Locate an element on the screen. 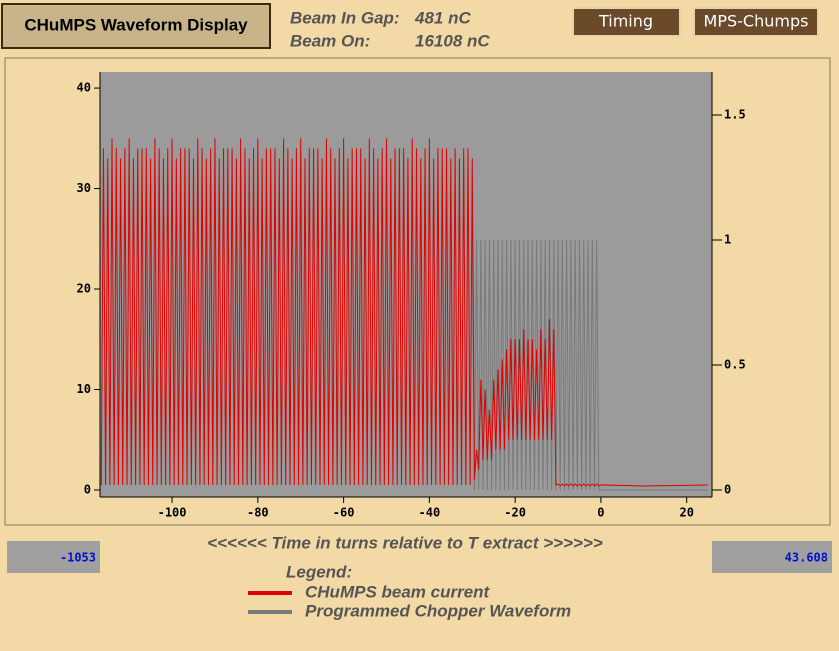  y-tick-label: 0 is located at coordinates (87, 489).